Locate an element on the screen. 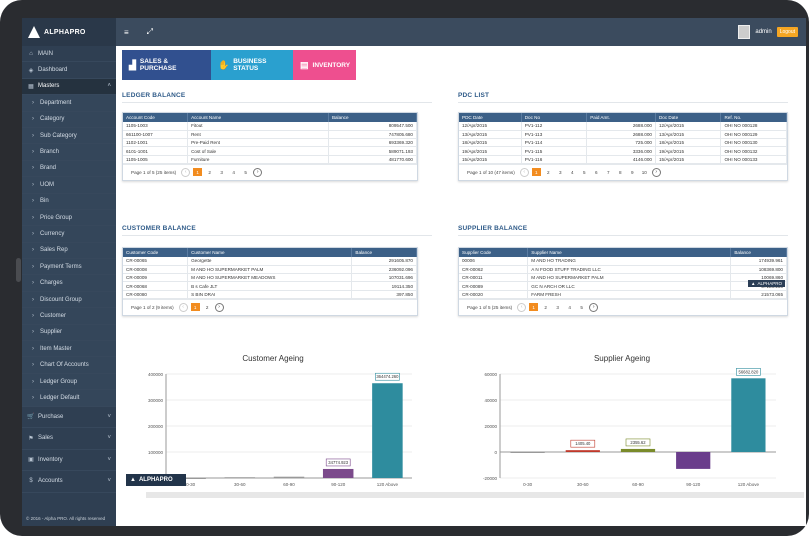 The width and height of the screenshot is (809, 536). column-header: Customer Code is located at coordinates (156, 252).